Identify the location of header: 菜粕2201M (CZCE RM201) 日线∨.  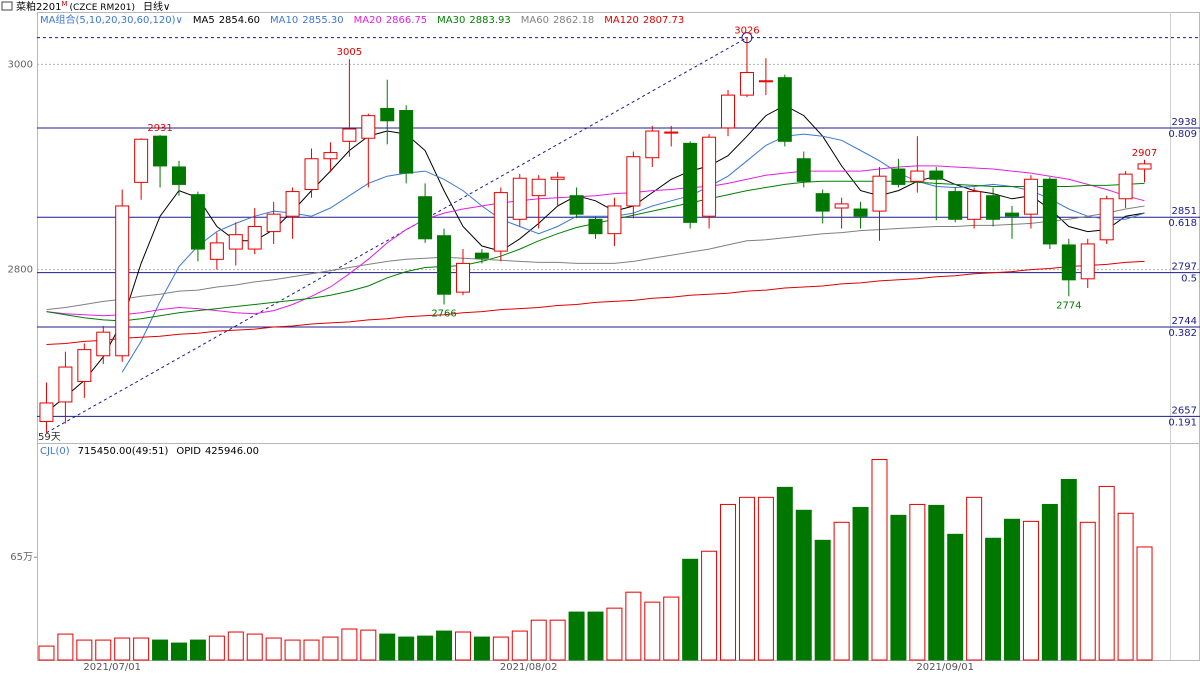
(93, 6).